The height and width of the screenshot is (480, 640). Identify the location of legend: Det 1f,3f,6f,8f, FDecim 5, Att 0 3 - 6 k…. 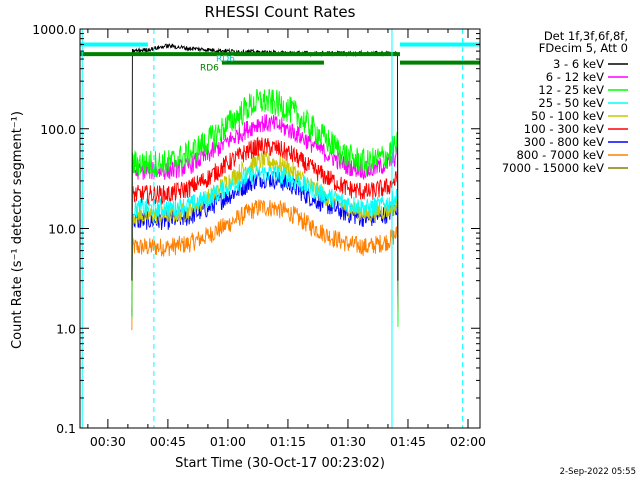
(565, 102).